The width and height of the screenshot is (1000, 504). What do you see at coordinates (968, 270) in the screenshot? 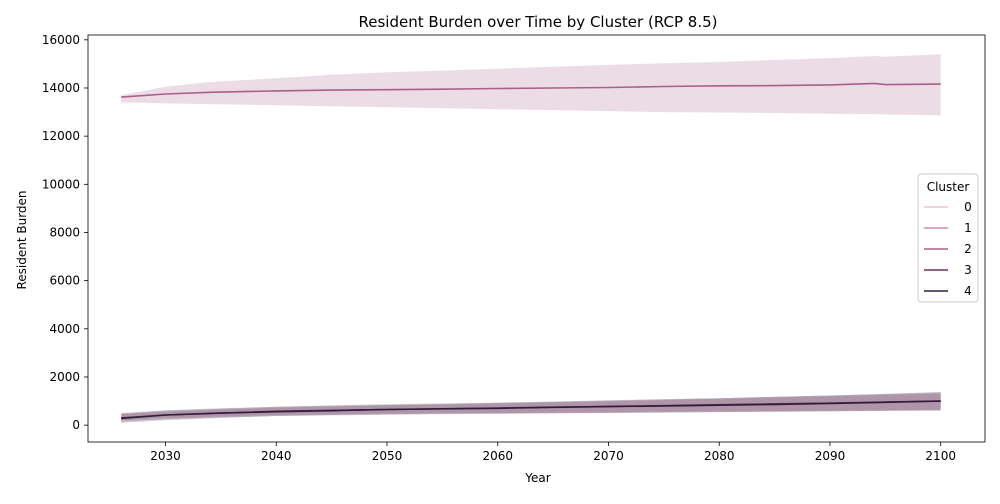
I see `legend-label-cluster-3: 3` at bounding box center [968, 270].